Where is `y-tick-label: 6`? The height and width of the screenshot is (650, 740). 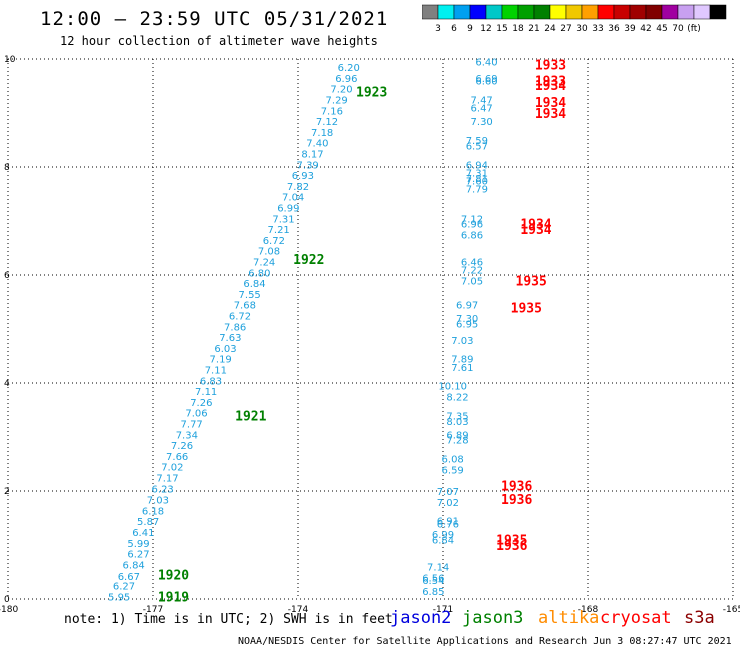 y-tick-label: 6 is located at coordinates (7, 276).